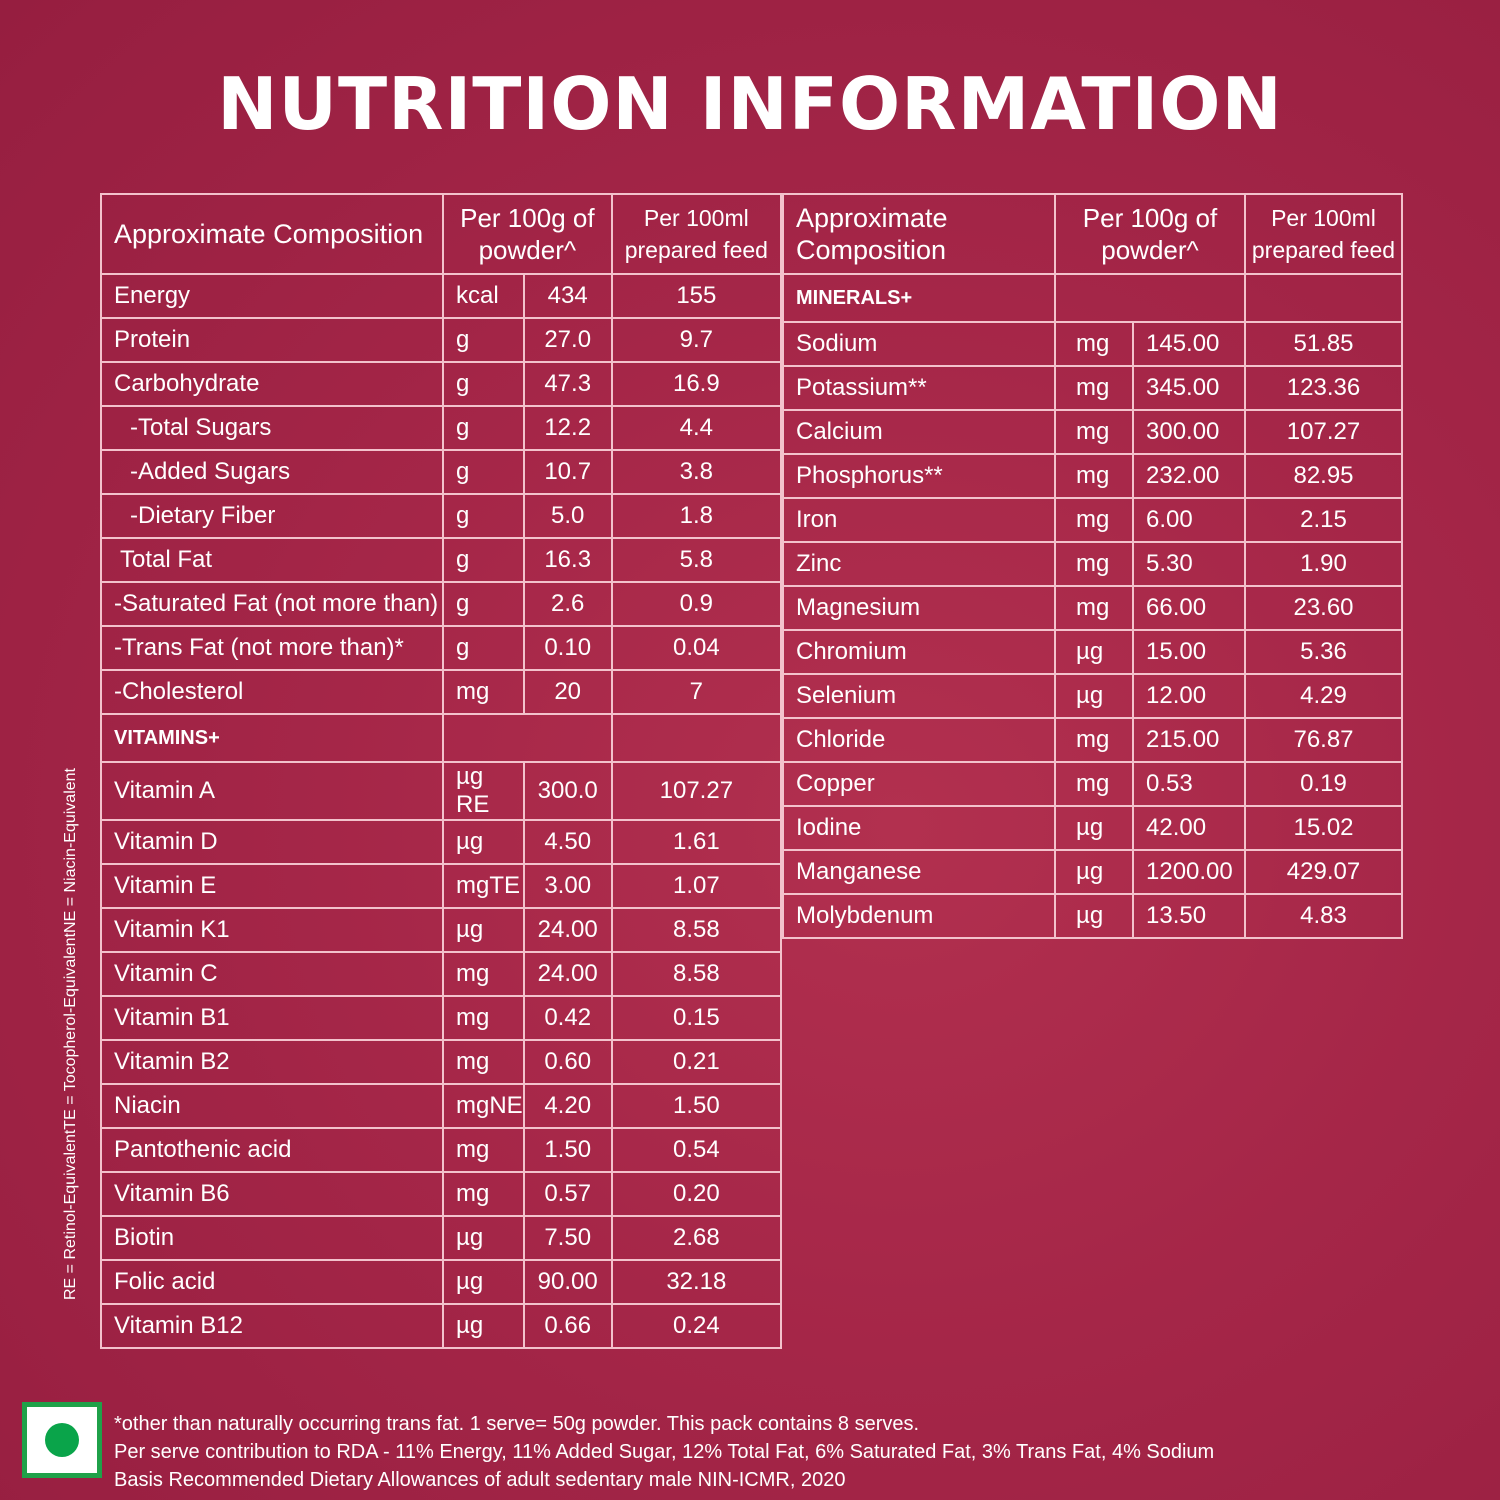  What do you see at coordinates (1323, 696) in the screenshot?
I see `value-per-100ml: 4.29` at bounding box center [1323, 696].